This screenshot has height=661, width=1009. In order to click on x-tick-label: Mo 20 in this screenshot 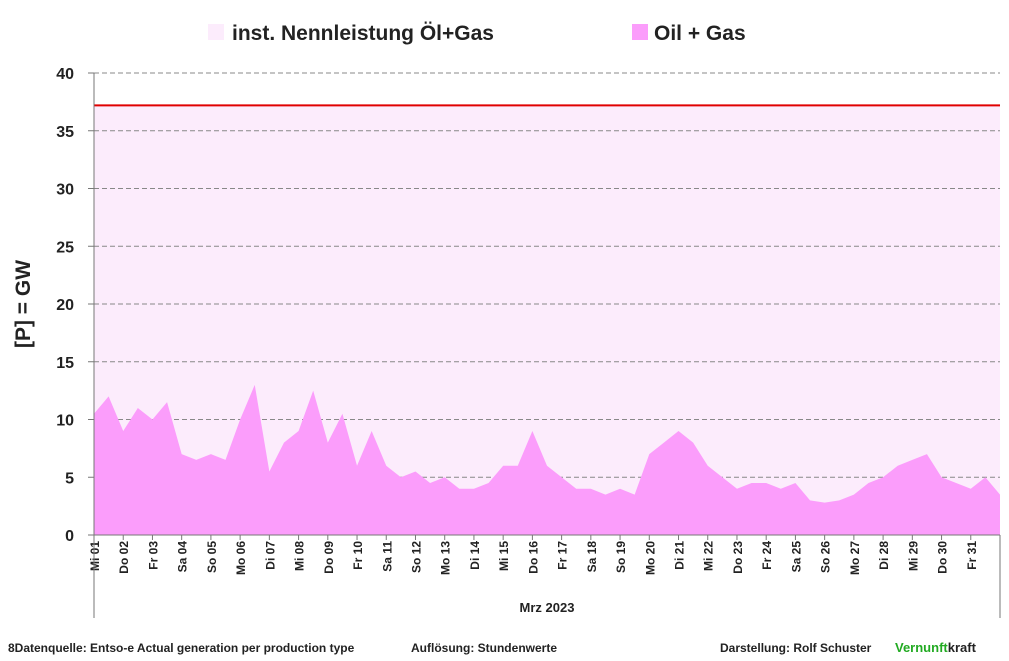, I will do `click(650, 558)`.